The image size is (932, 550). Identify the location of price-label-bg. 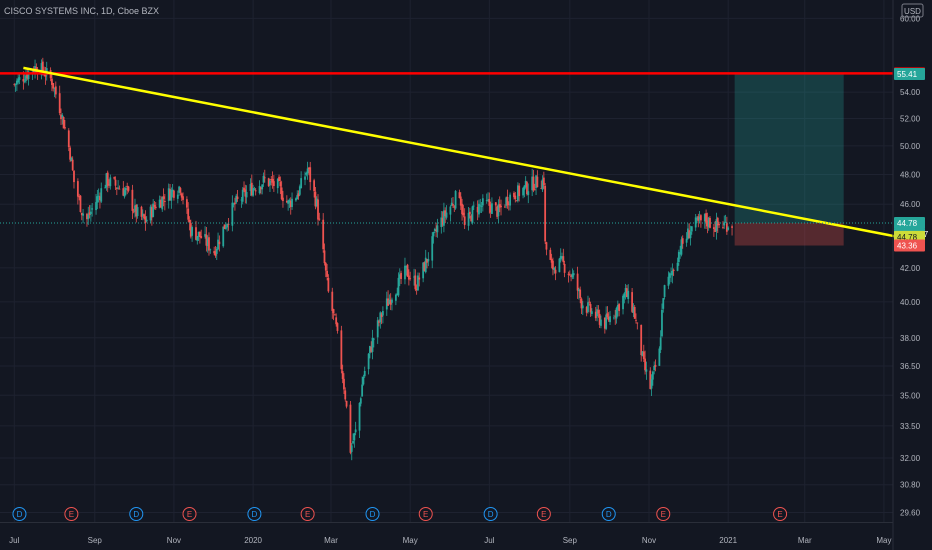
(909, 74).